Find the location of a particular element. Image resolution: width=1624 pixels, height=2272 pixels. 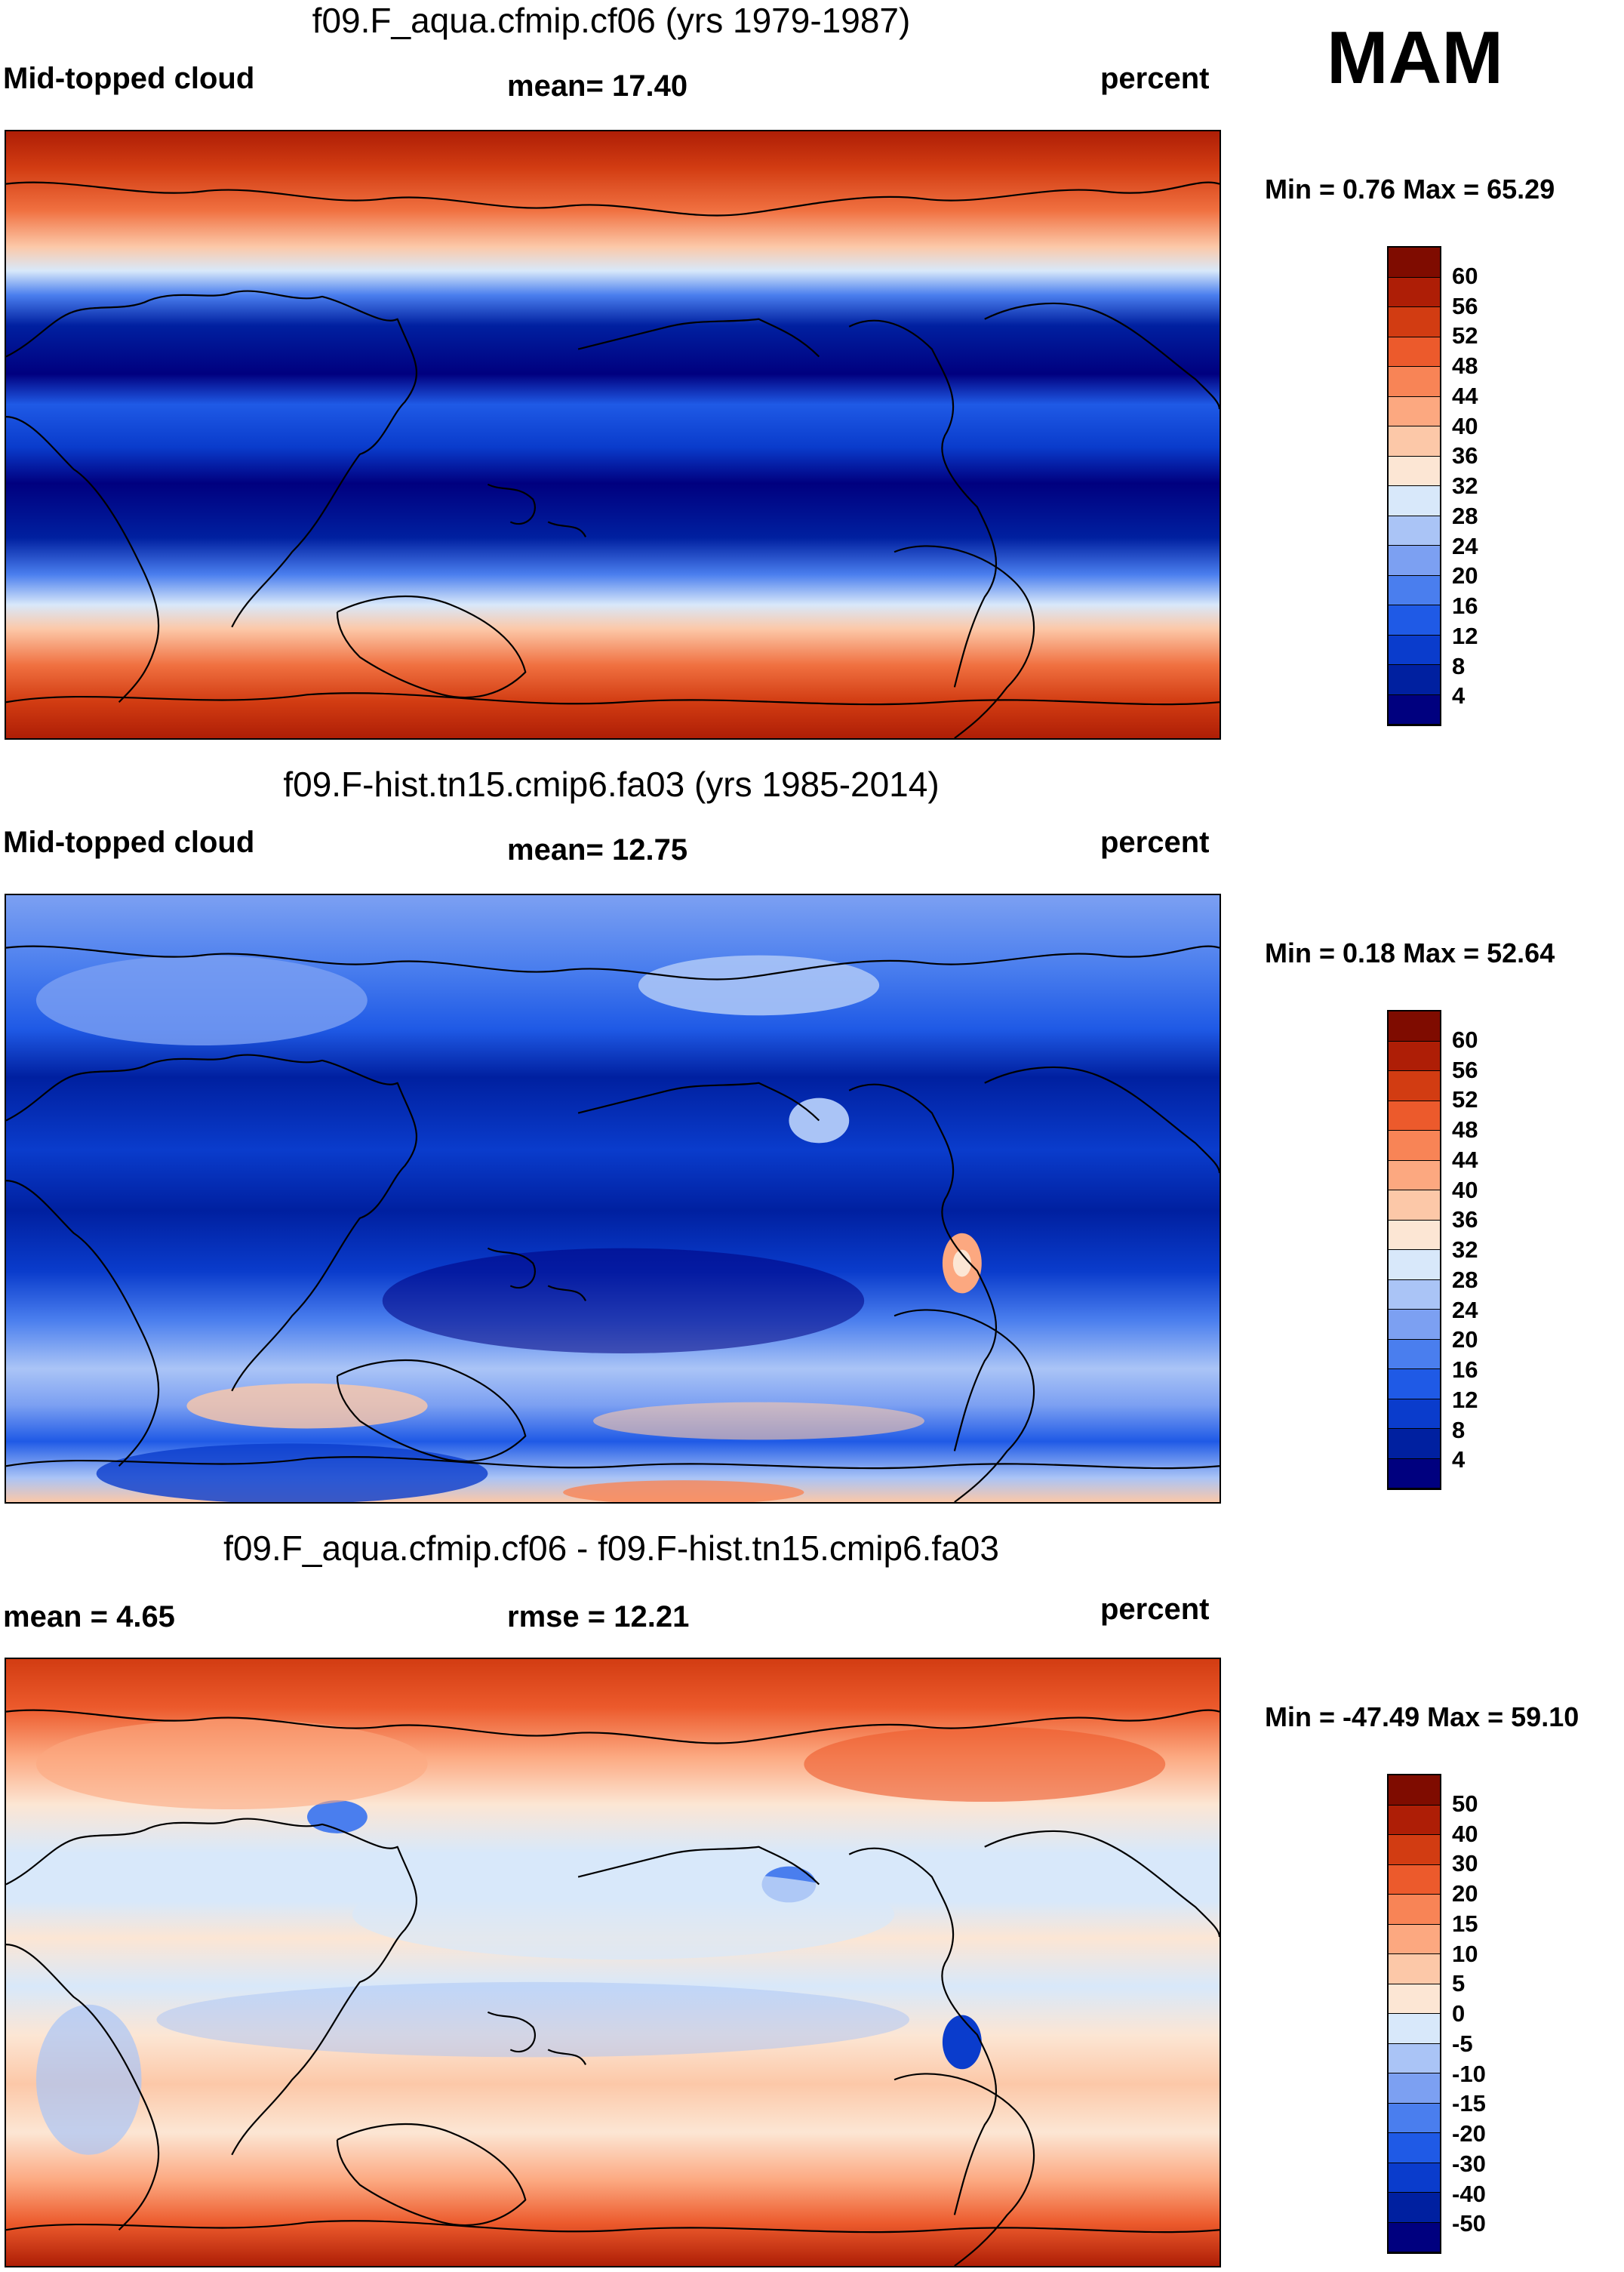

colorbar-ticks-top: 60 56 52 48 44 40 36 32 28 24 20 16 12 8 4 is located at coordinates (1497, 486).